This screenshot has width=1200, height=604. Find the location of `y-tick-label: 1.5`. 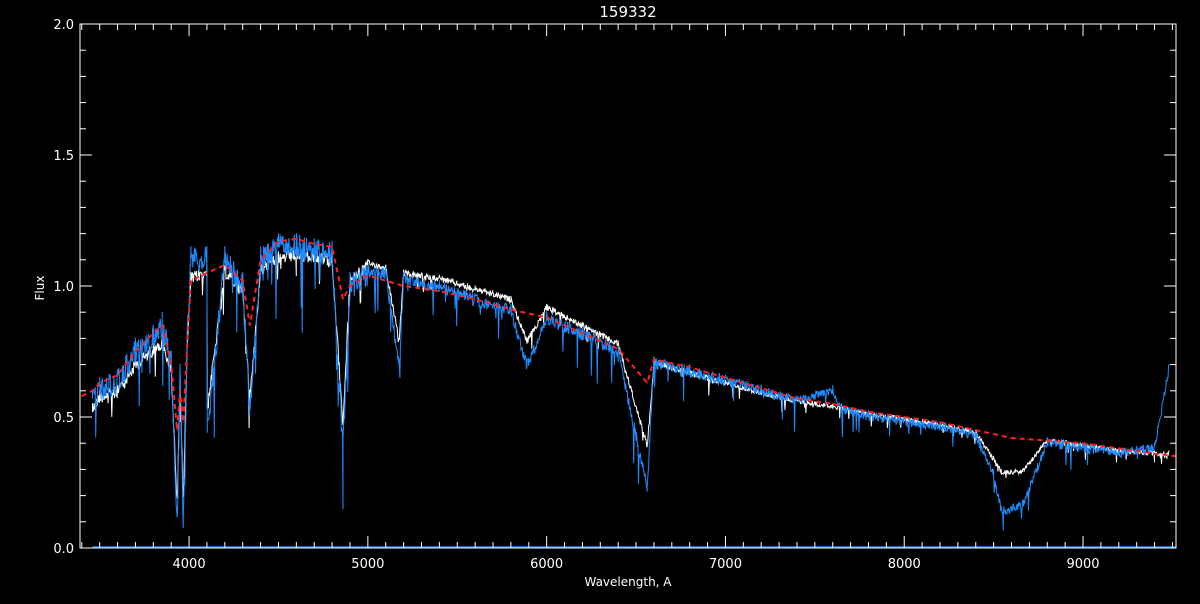

y-tick-label: 1.5 is located at coordinates (63, 156).